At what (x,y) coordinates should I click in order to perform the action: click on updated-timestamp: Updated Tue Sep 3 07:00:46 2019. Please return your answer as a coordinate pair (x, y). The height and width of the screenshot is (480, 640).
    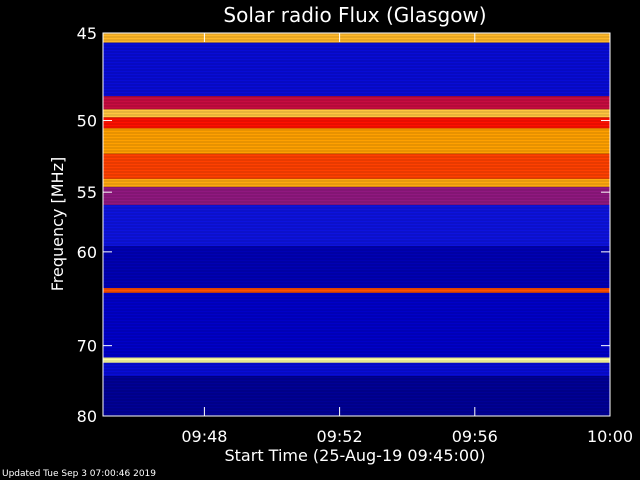
    Looking at the image, I should click on (79, 474).